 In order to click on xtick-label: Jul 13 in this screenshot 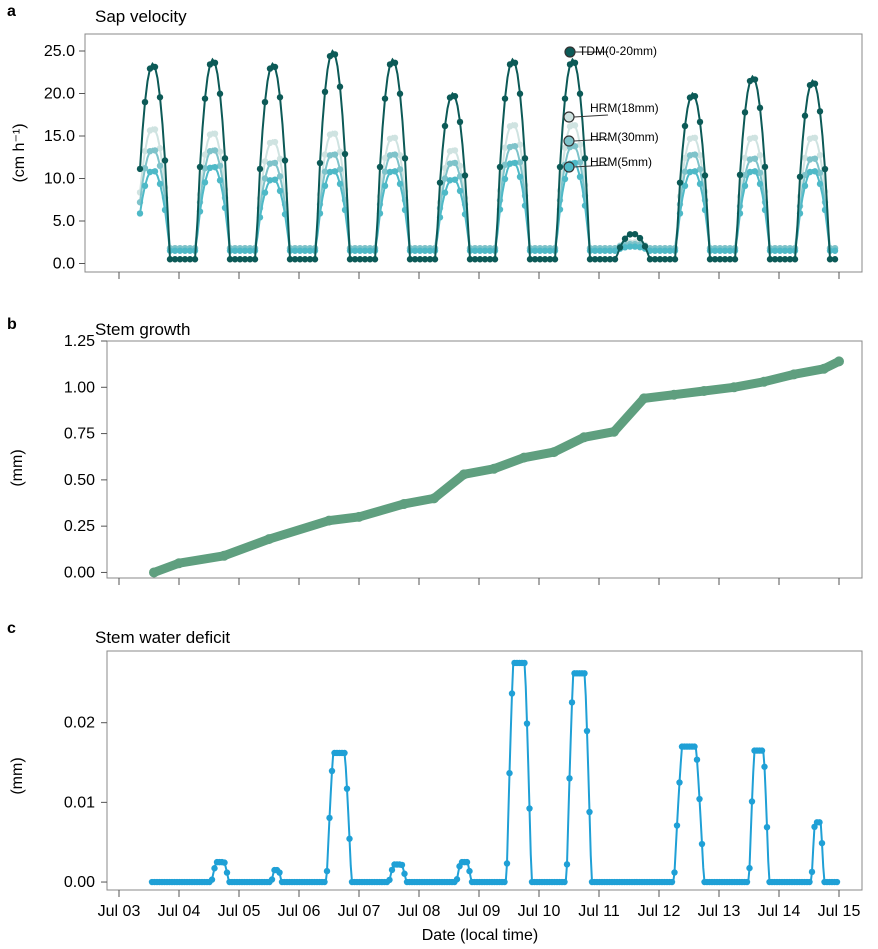, I will do `click(719, 911)`.